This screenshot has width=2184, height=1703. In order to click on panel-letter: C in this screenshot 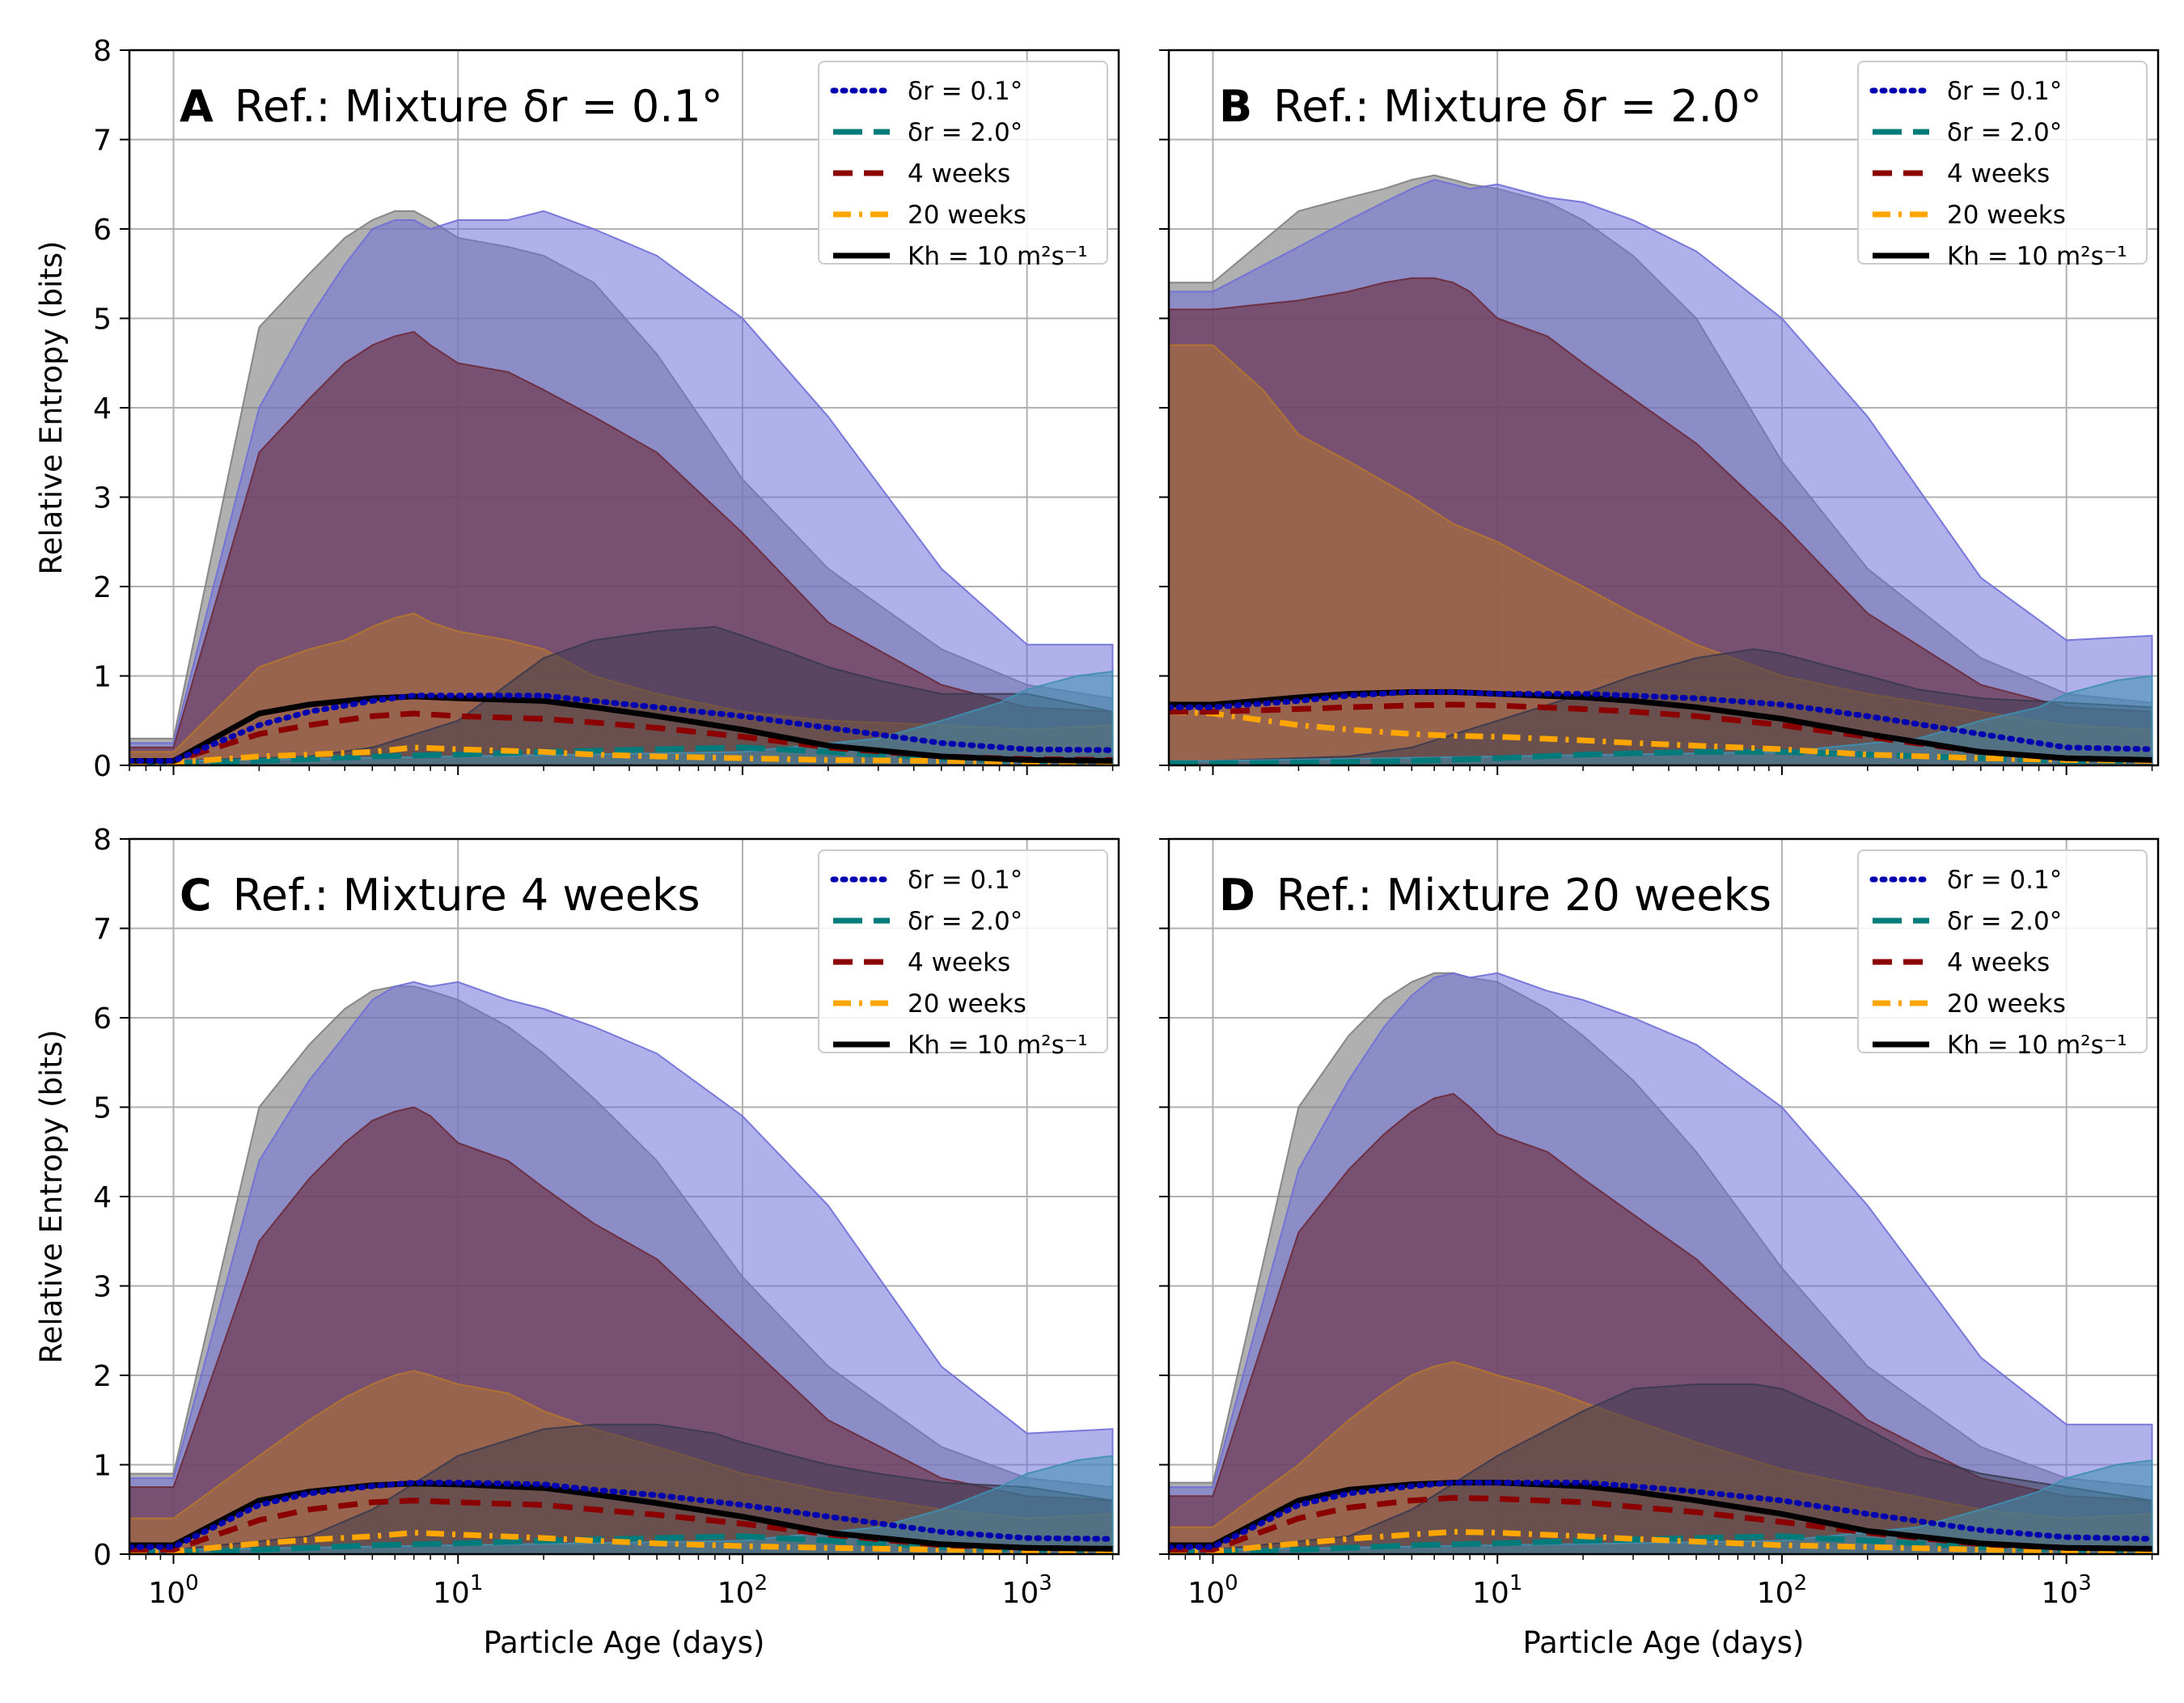, I will do `click(196, 896)`.